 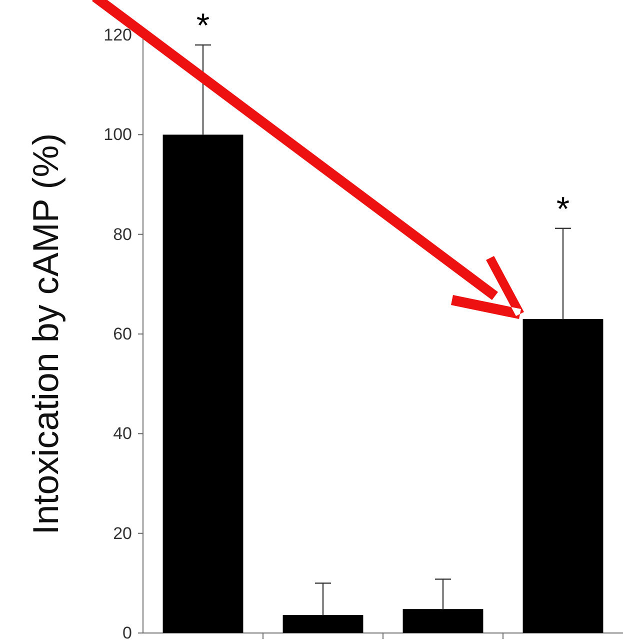 What do you see at coordinates (122, 234) in the screenshot?
I see `y-tick-label: 80` at bounding box center [122, 234].